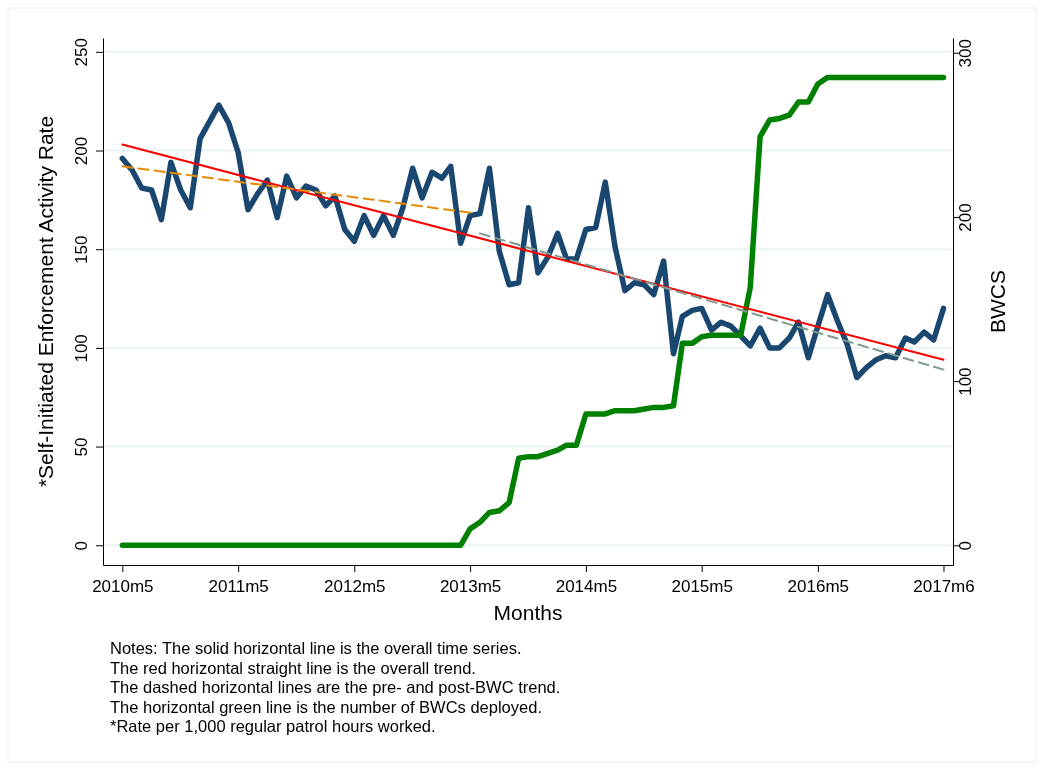 The width and height of the screenshot is (1044, 770). I want to click on text: The horizontal green line is the number of BWCs deployed., so click(326, 706).